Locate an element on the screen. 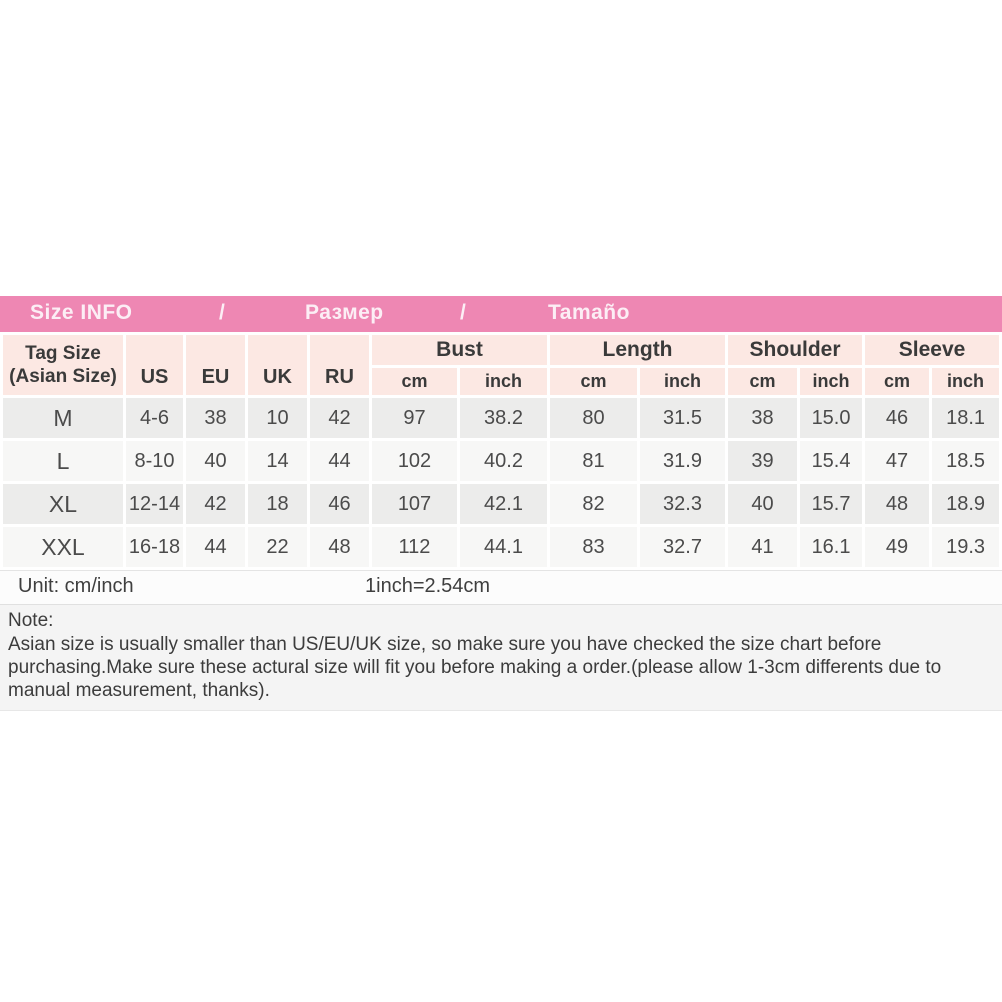 The height and width of the screenshot is (1002, 1002). unit-label: Unit: cm/inch is located at coordinates (76, 586).